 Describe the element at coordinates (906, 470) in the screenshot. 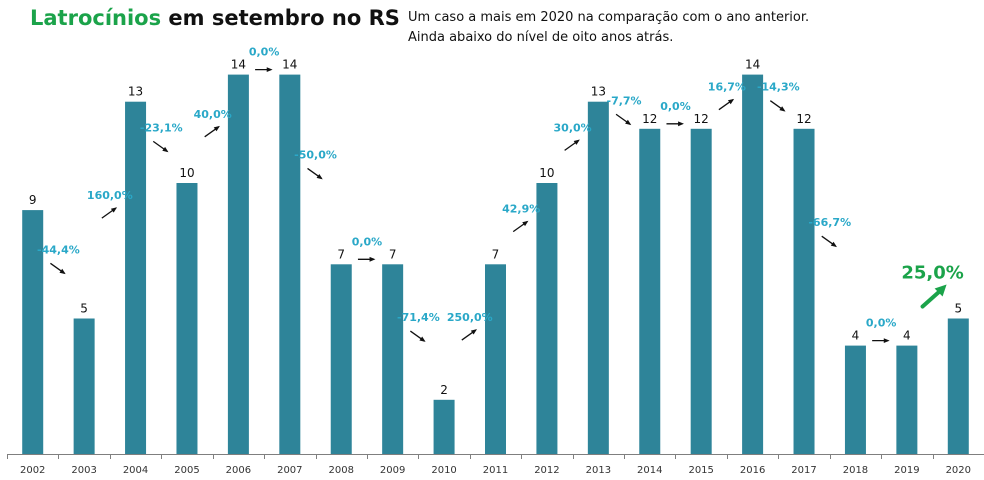

I see `x-tick-label: 2019` at that location.